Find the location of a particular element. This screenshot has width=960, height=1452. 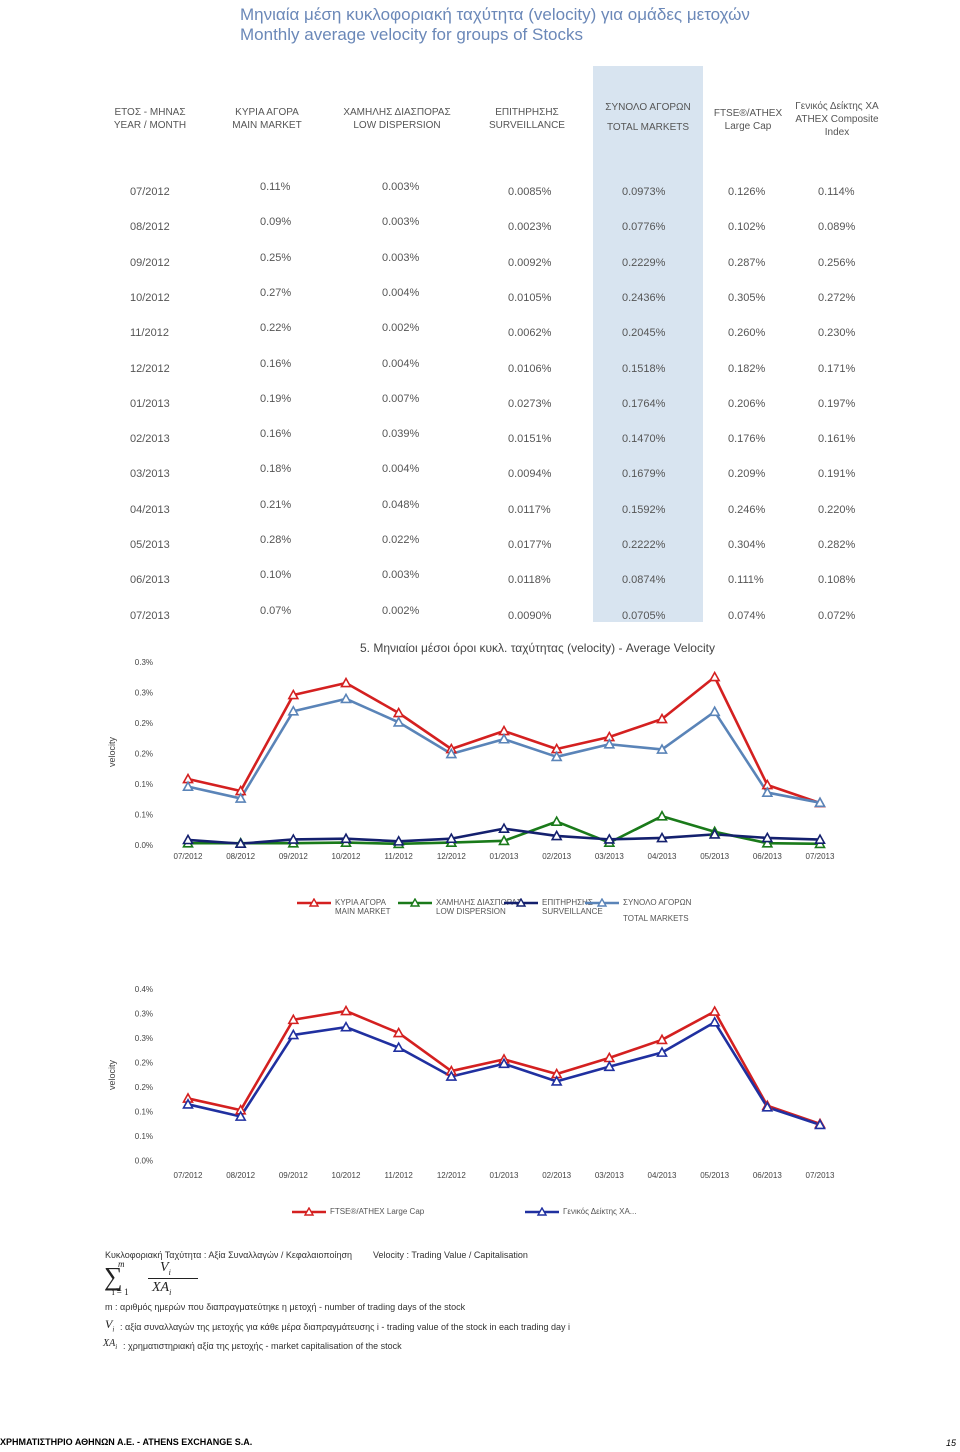

table-cell: 0.0090% is located at coordinates (530, 615).